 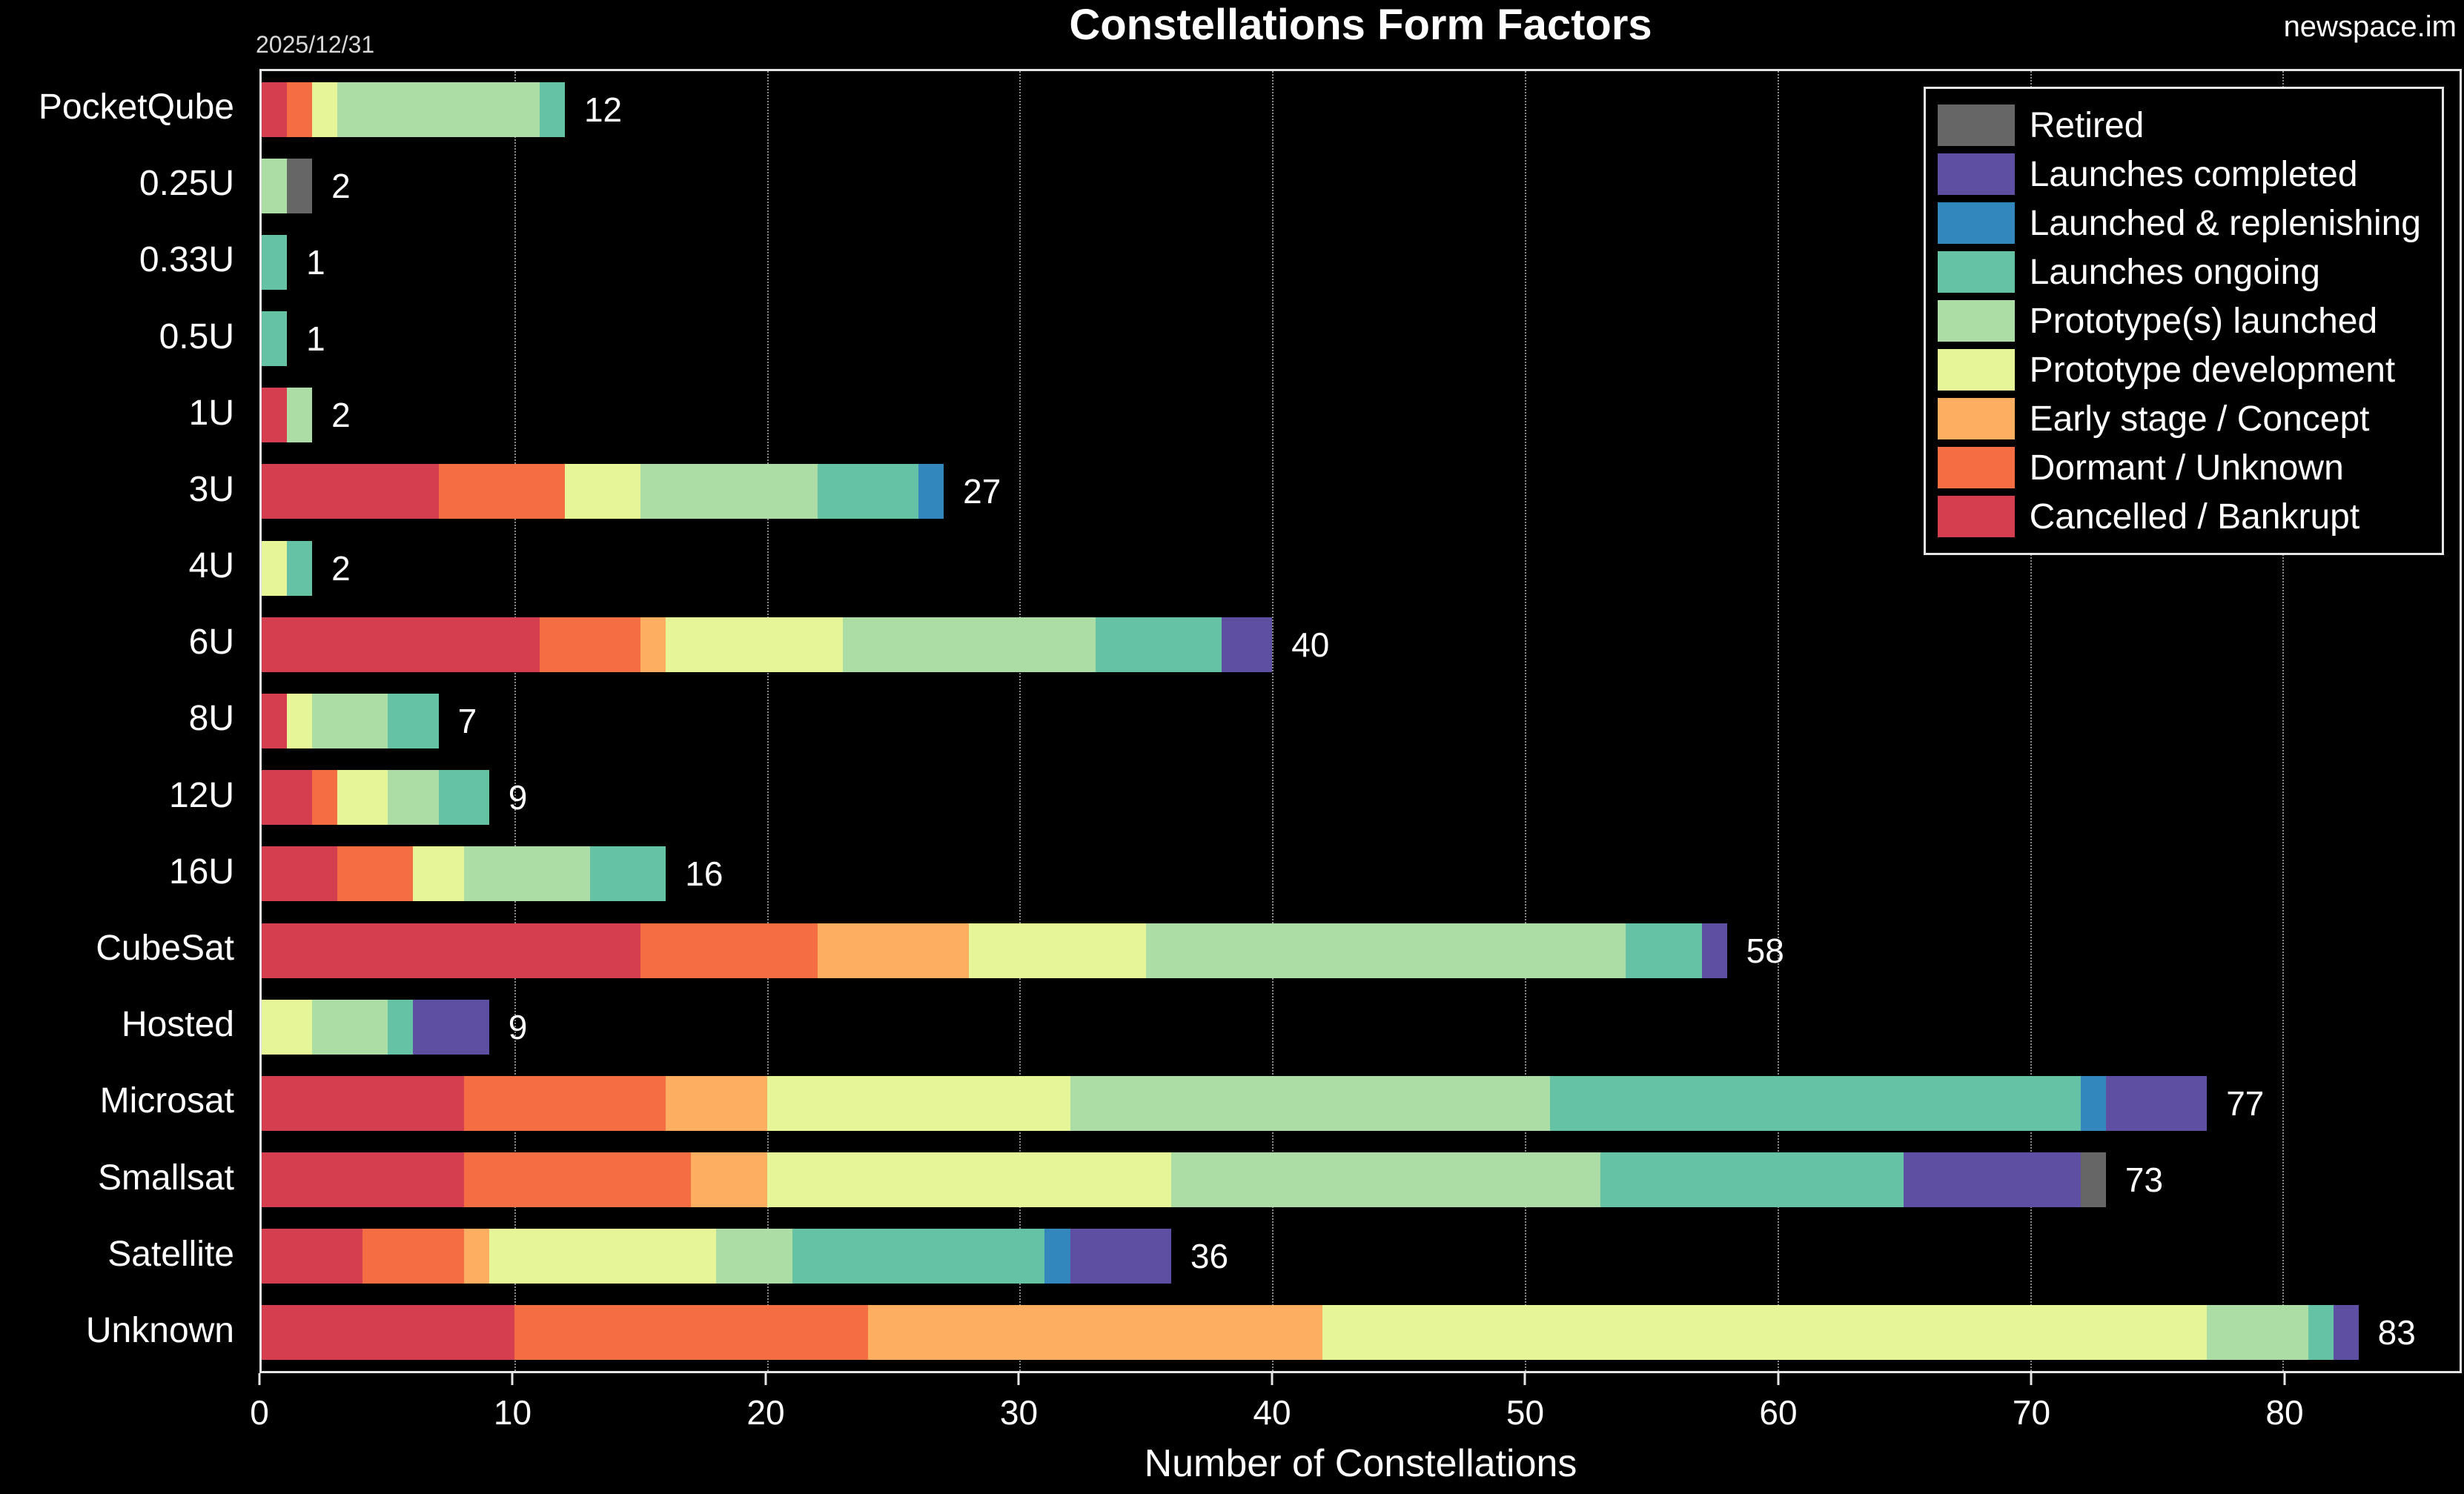 What do you see at coordinates (467, 720) in the screenshot?
I see `bar-value-label-8U: 7` at bounding box center [467, 720].